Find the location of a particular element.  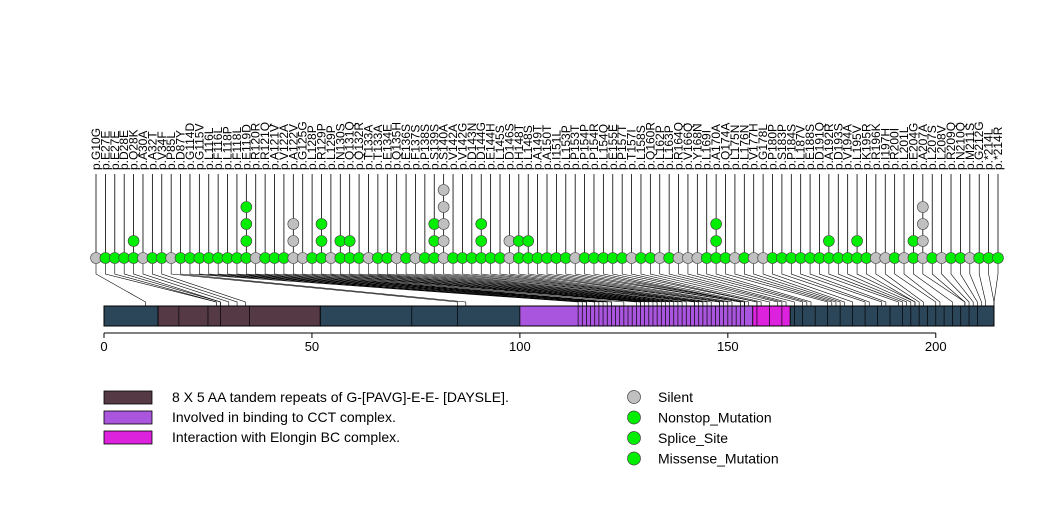

mutation-label: p.I197H is located at coordinates (885, 149).